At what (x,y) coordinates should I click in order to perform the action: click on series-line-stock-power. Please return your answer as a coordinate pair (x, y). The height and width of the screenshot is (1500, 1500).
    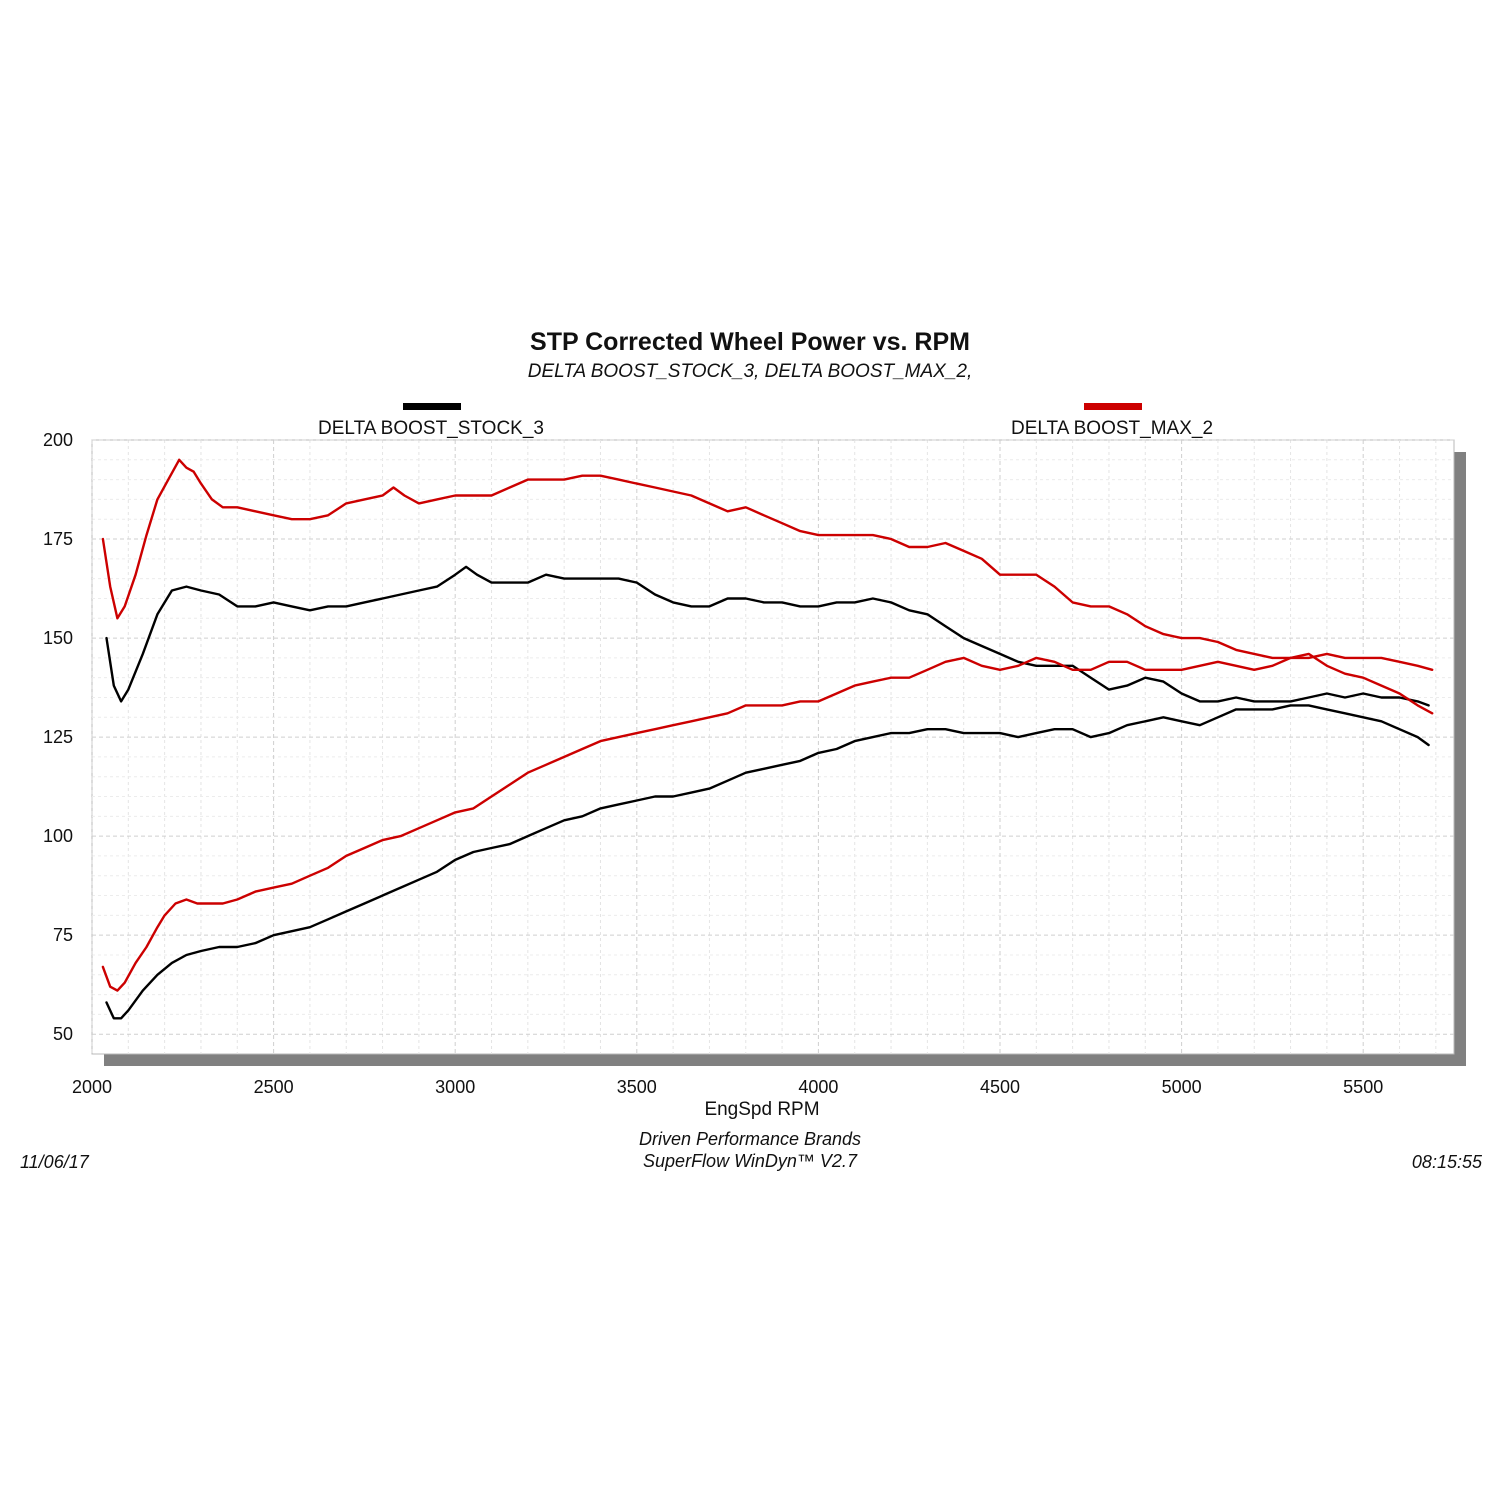
    Looking at the image, I should click on (767, 636).